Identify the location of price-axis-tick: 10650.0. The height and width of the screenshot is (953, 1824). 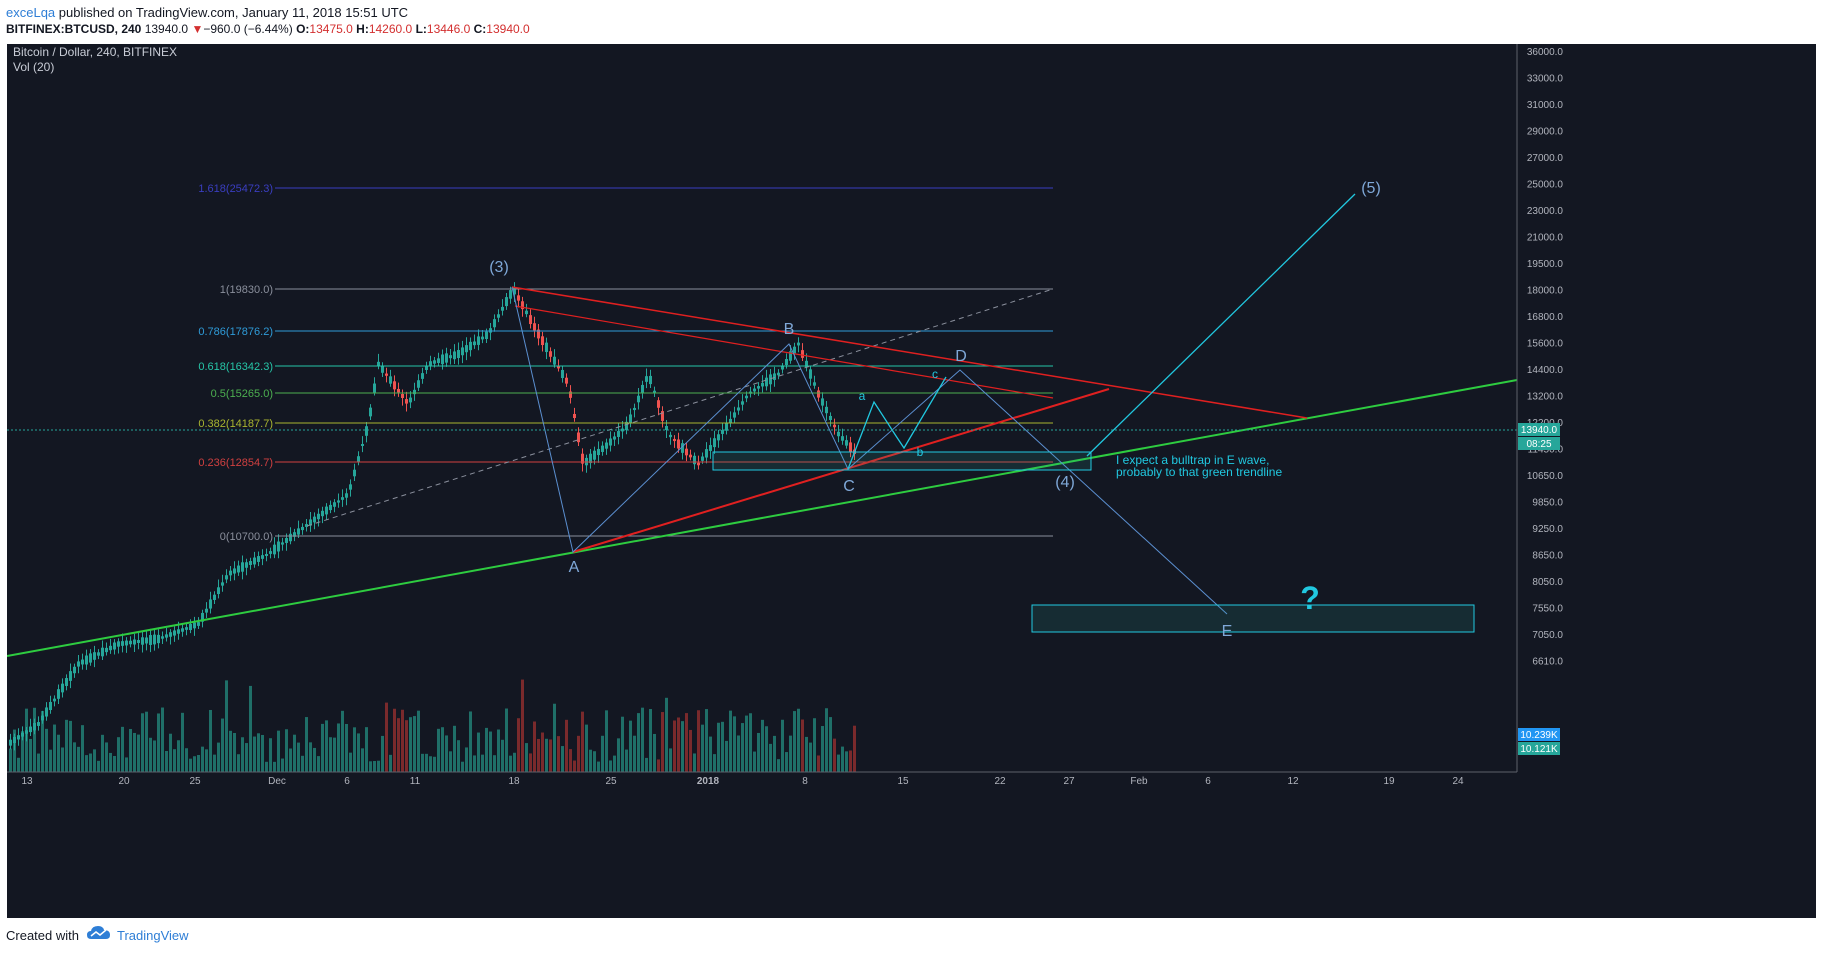
(1545, 476).